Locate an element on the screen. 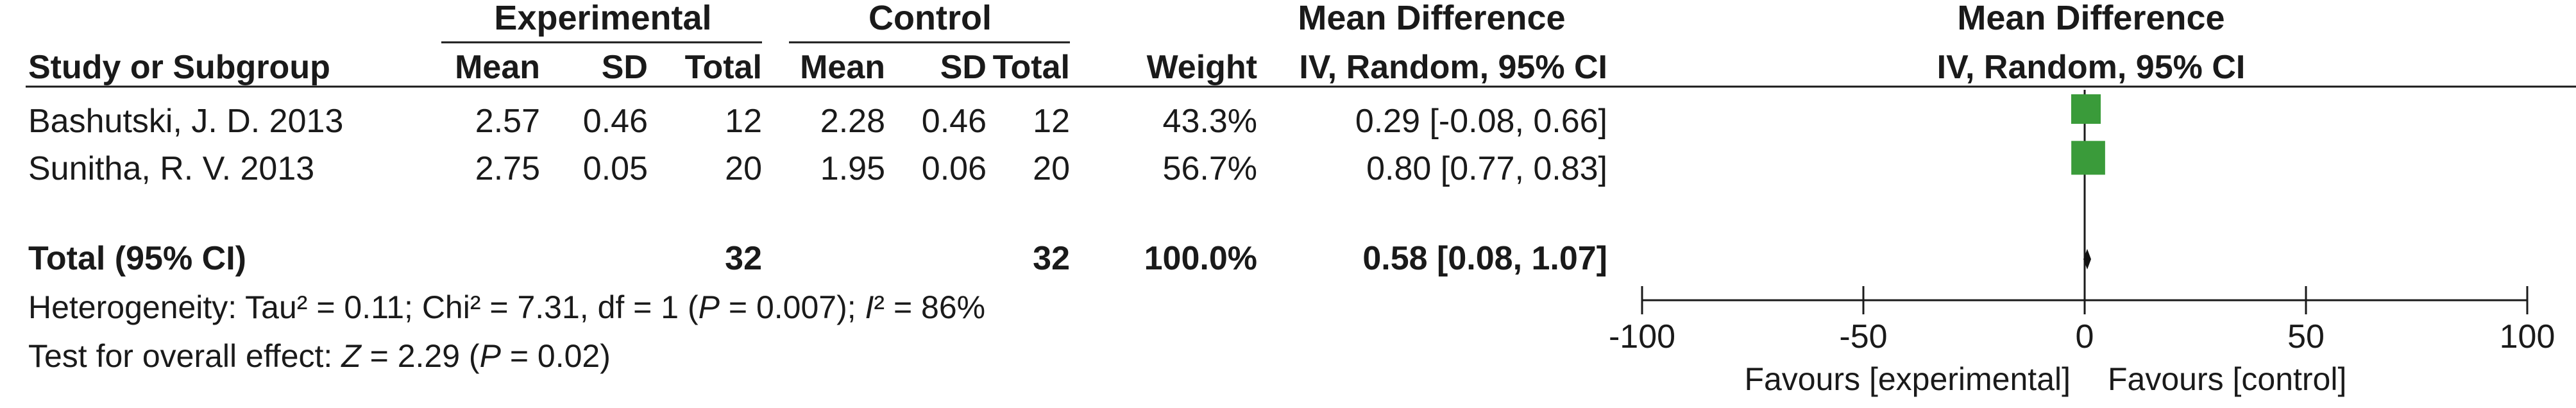 This screenshot has height=408, width=2576. overall-effect-p-symbol: P is located at coordinates (491, 356).